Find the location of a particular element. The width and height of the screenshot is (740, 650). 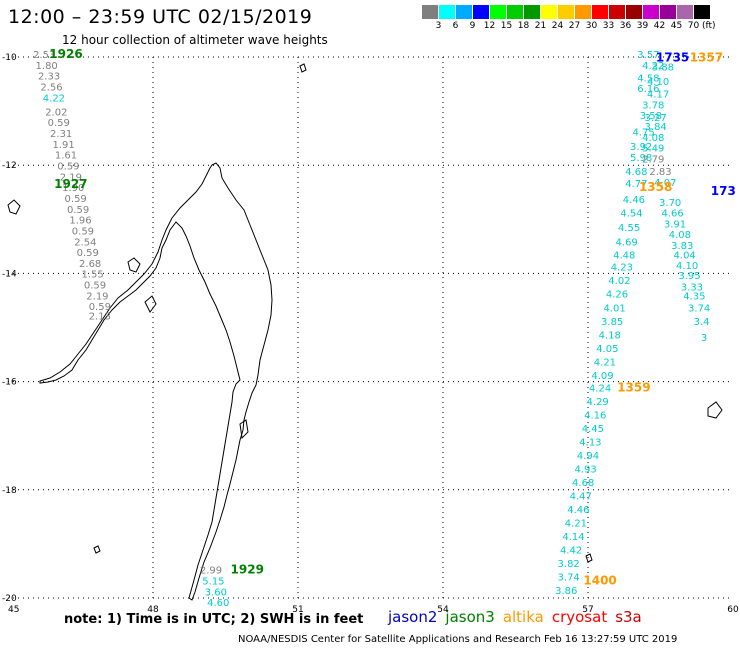

swh-value-label: 2.19 is located at coordinates (71, 177).